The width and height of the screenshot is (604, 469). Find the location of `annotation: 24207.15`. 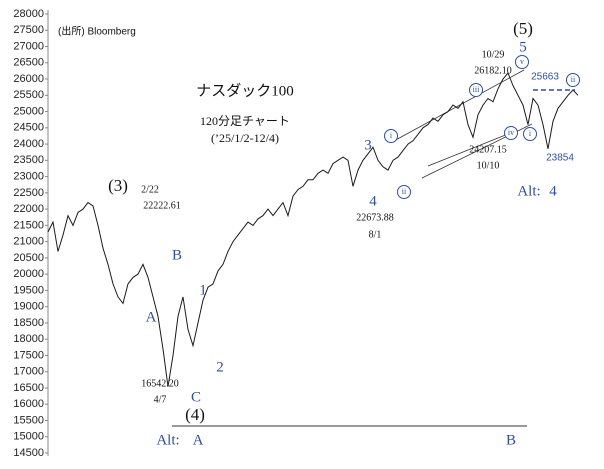

annotation: 24207.15 is located at coordinates (488, 149).